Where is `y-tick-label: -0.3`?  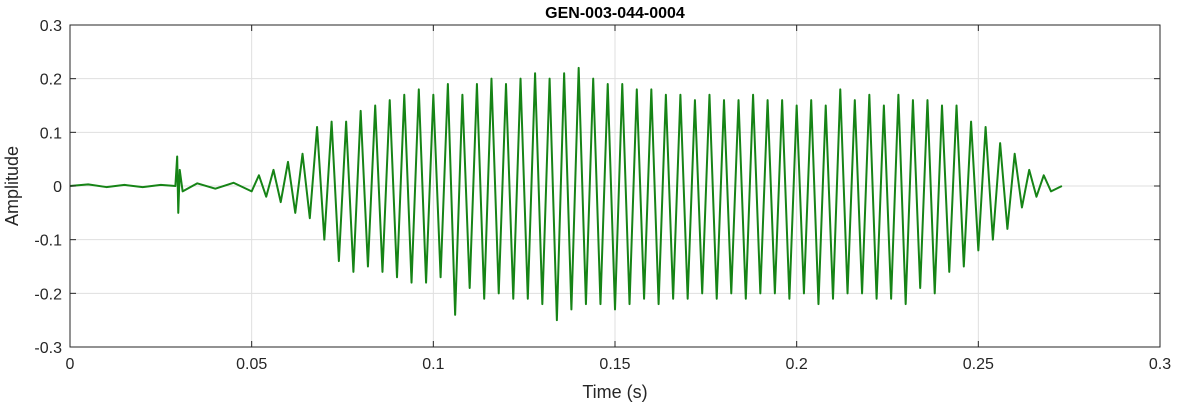
y-tick-label: -0.3 is located at coordinates (48, 348).